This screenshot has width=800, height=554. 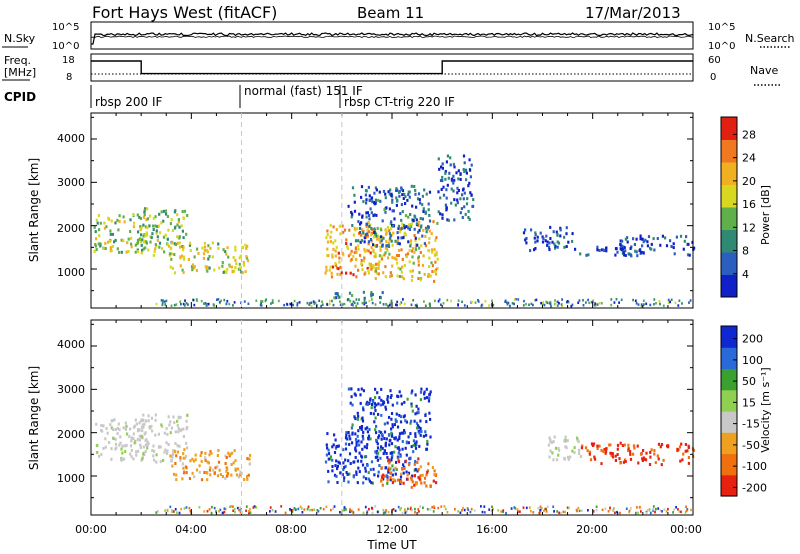 What do you see at coordinates (752, 339) in the screenshot?
I see `velocity-colorbar-tick: 200` at bounding box center [752, 339].